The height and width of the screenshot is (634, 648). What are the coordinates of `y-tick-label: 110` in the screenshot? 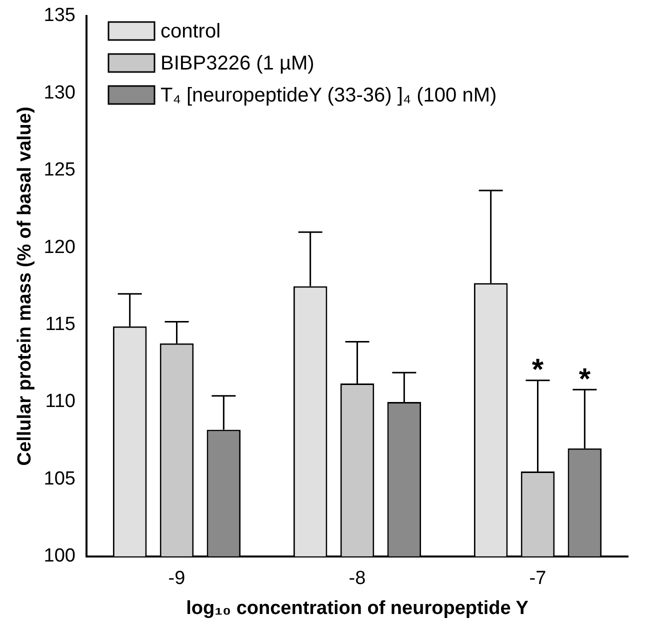 It's located at (60, 401).